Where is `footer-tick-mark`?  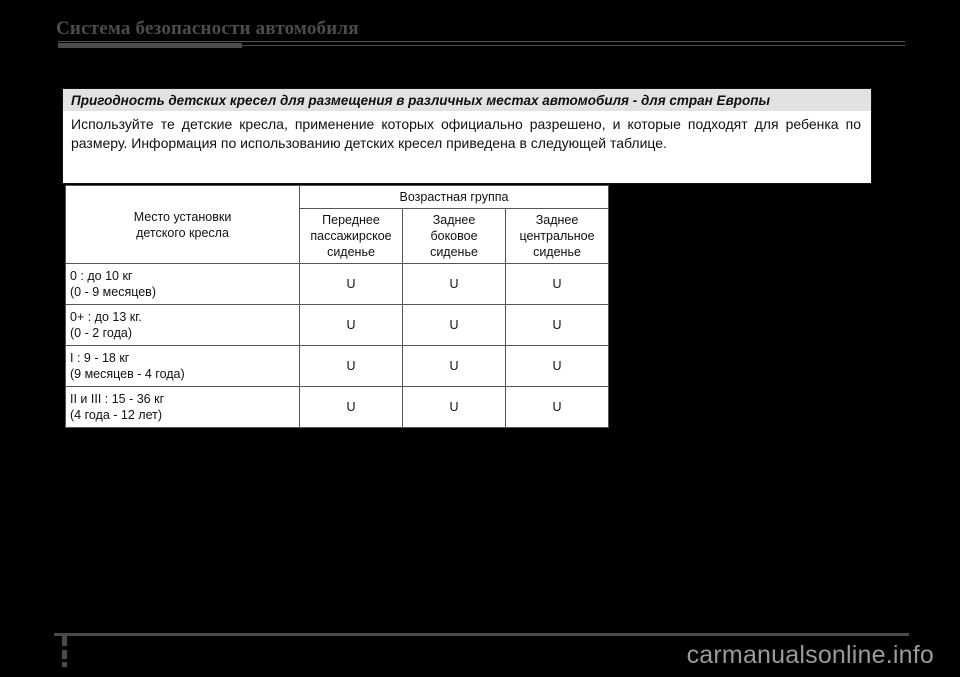 footer-tick-mark is located at coordinates (64, 641).